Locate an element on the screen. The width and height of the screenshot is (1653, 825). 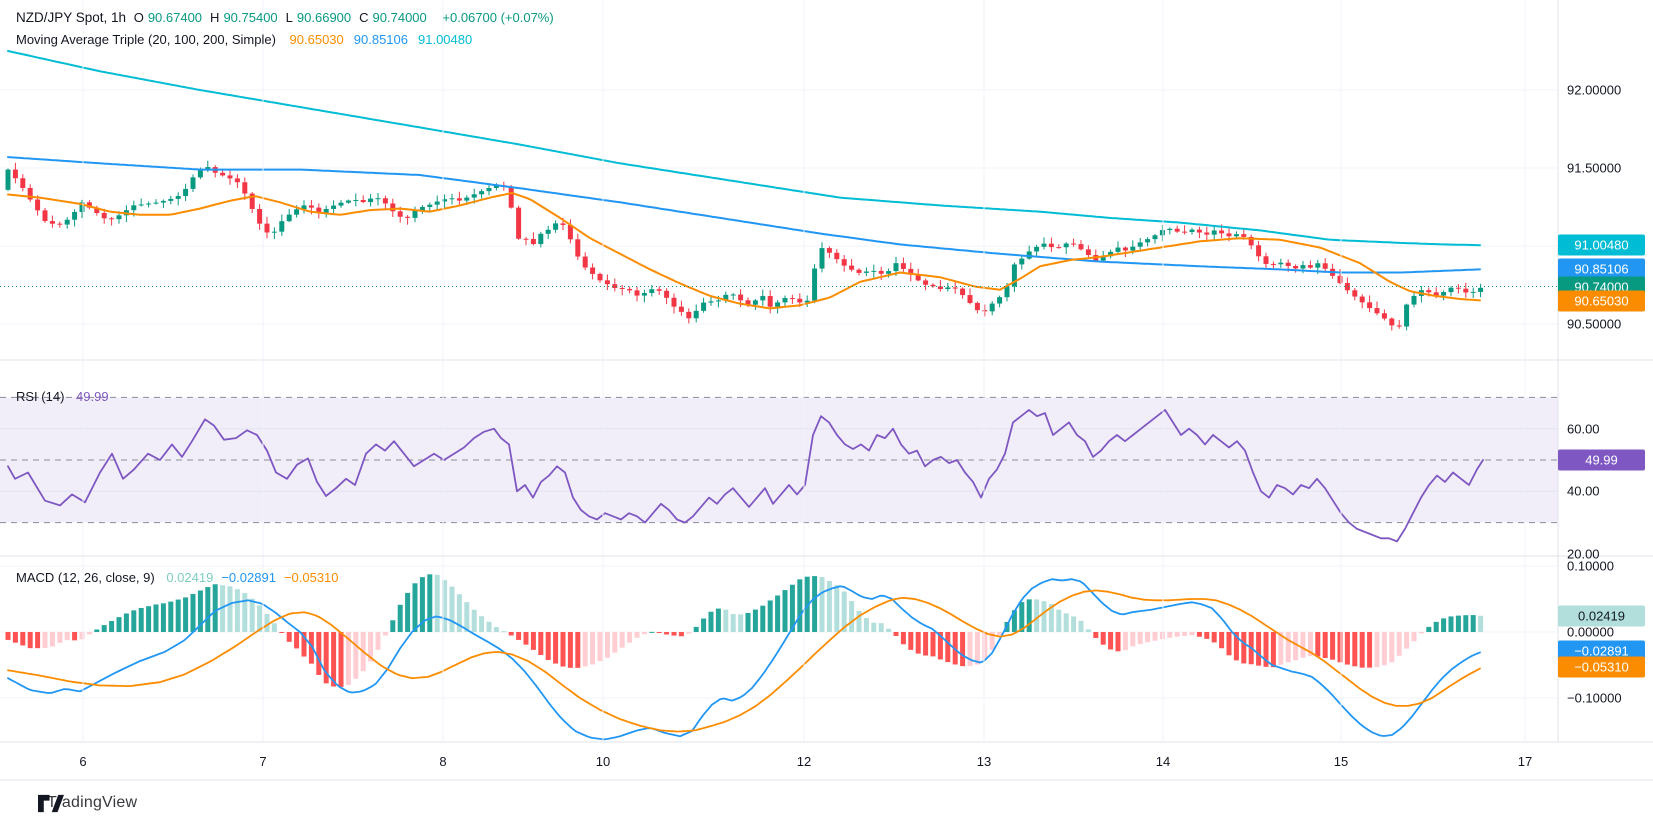
ma-value: 90.85106 is located at coordinates (380, 39).